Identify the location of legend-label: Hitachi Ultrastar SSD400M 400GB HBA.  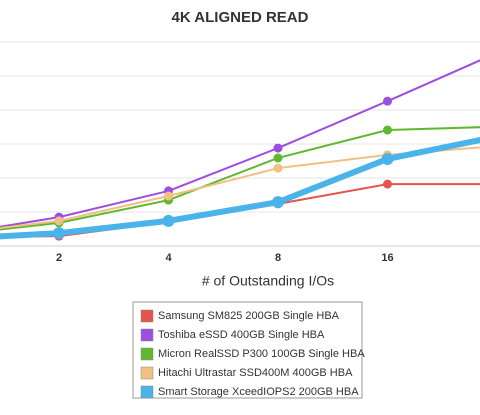
(255, 373).